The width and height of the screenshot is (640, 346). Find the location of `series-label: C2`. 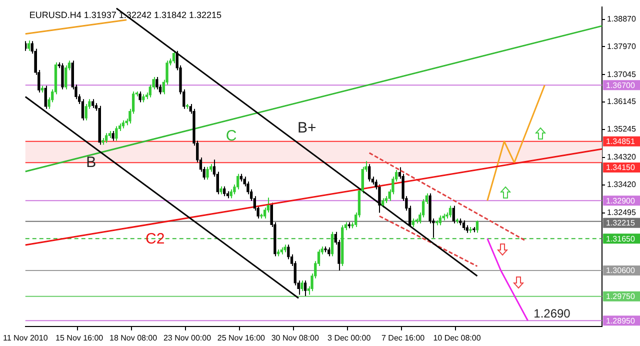

series-label: C2 is located at coordinates (155, 239).